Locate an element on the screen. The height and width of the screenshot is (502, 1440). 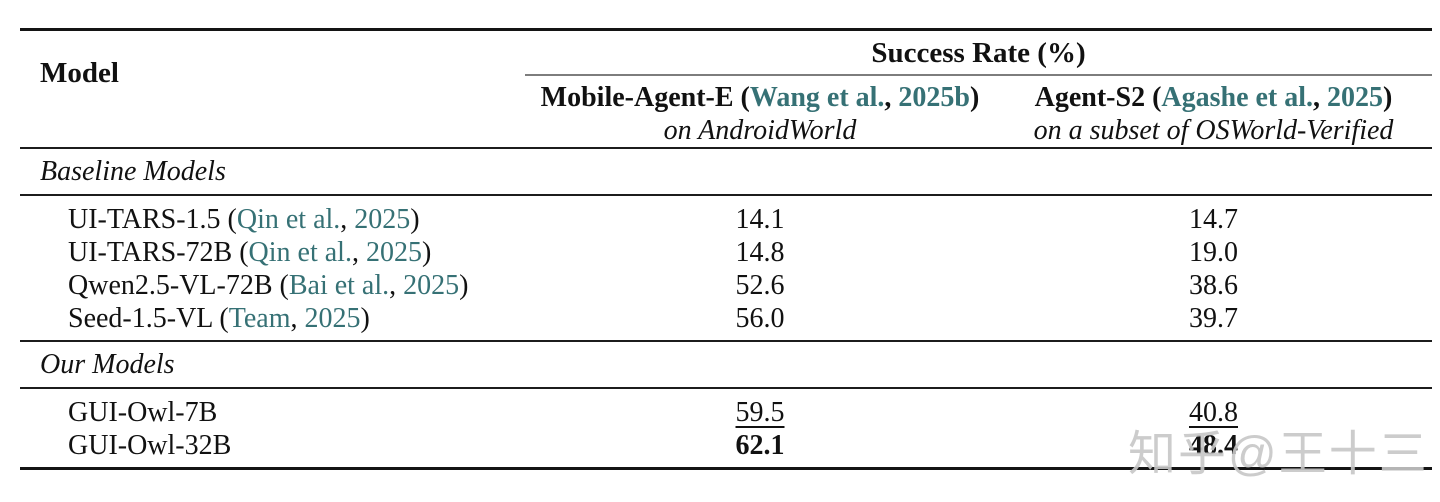
citation-team-2025-author: Team is located at coordinates (259, 318).